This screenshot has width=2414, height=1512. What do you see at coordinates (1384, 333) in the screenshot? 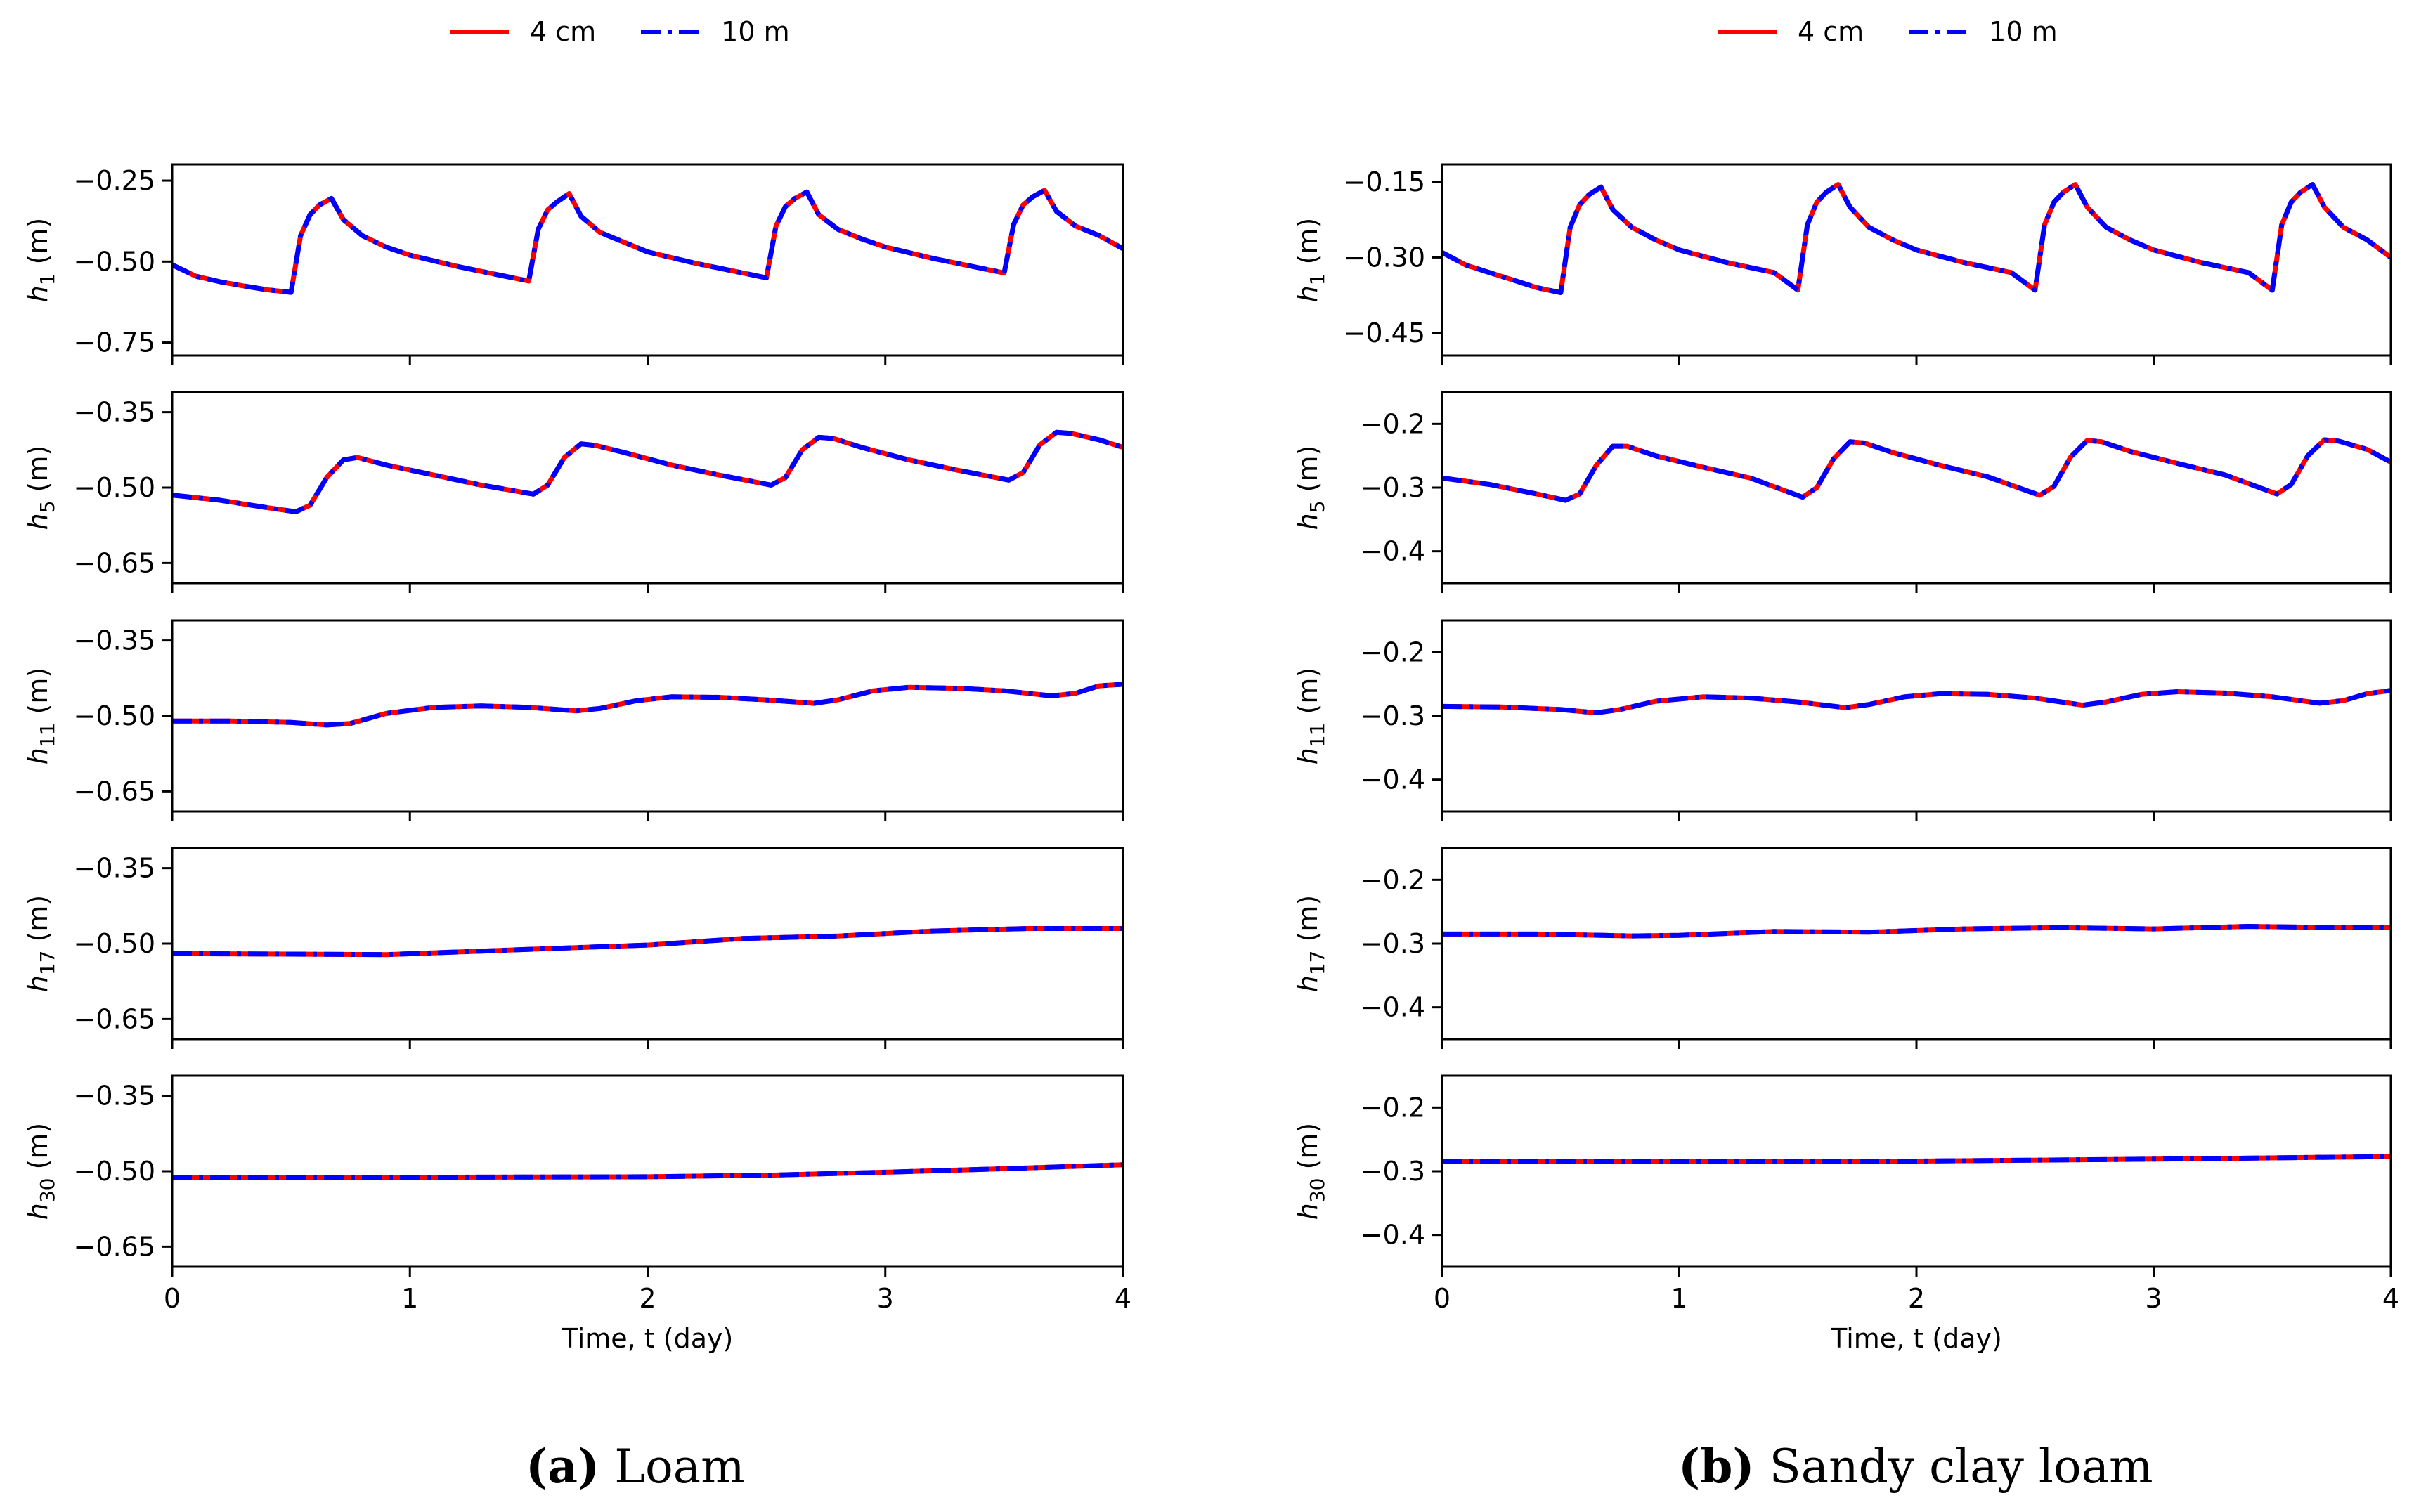
I see `y-tick-label: −0.45` at bounding box center [1384, 333].